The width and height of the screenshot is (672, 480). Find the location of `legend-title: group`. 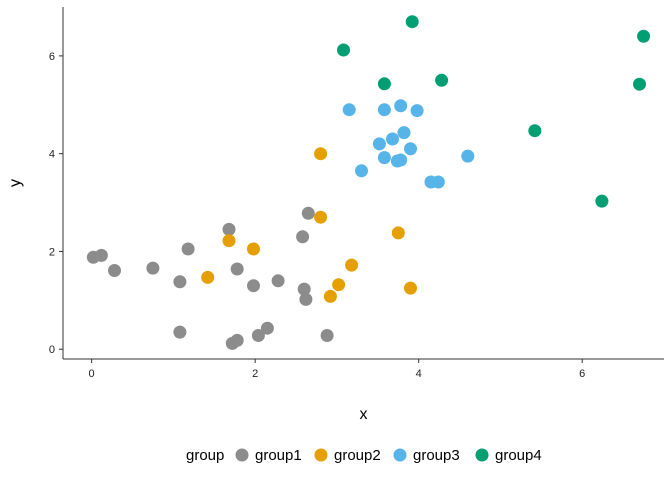

legend-title: group is located at coordinates (205, 455).